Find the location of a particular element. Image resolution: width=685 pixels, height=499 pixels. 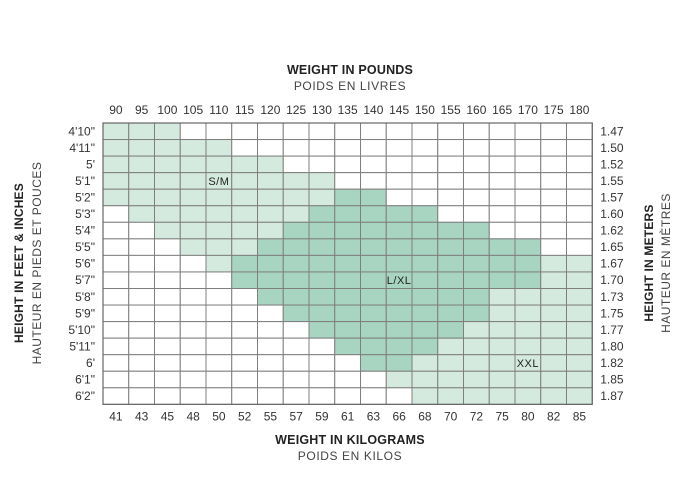

pounds-tick-label: 95 is located at coordinates (142, 110).